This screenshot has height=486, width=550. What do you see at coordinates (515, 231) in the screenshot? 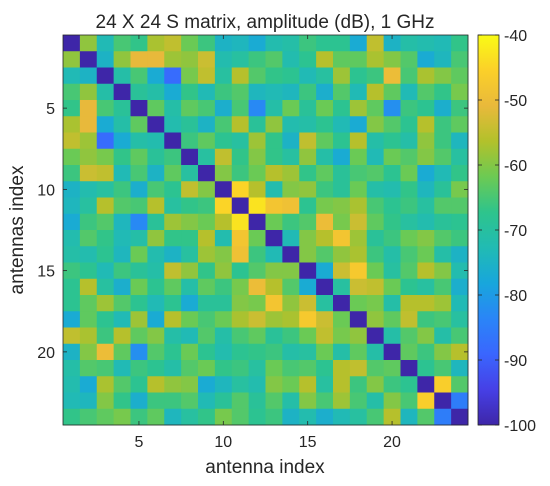
I see `colorbar-tick-label: -70` at bounding box center [515, 231].